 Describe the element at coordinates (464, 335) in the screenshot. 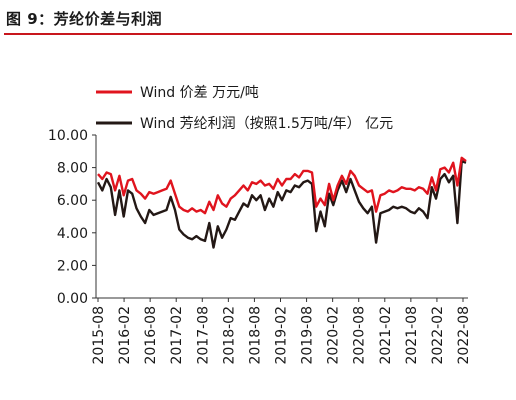

I see `x-tick-label: 2022-08` at that location.